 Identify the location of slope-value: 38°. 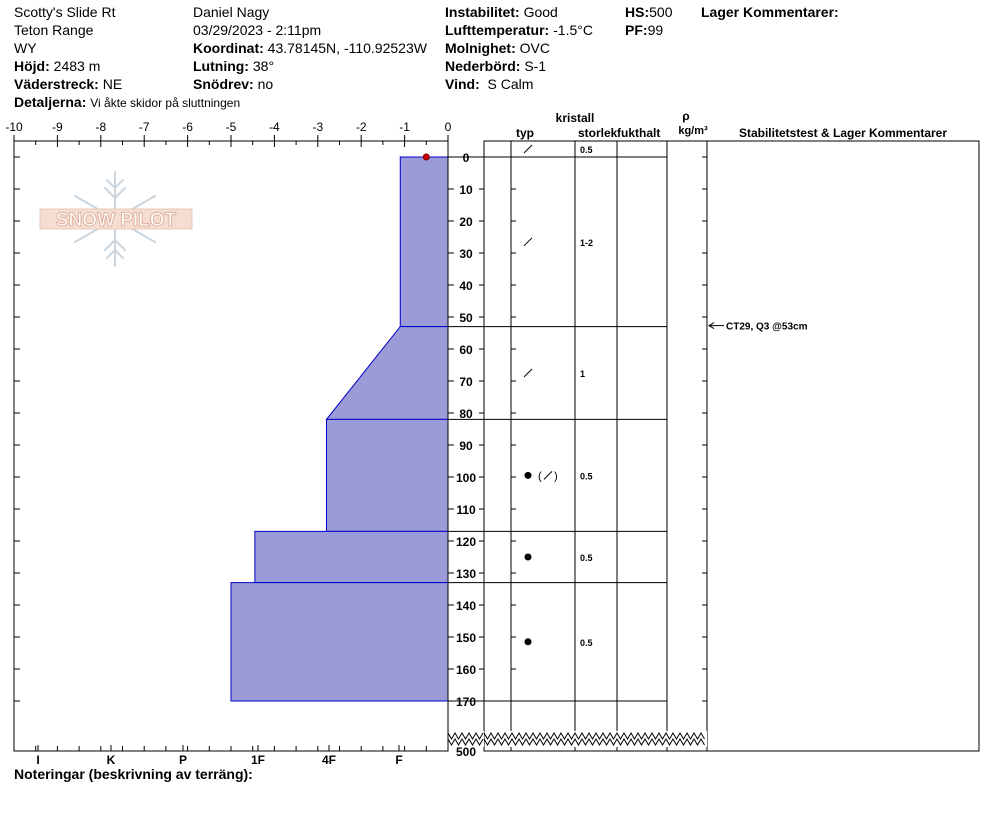
(263, 66).